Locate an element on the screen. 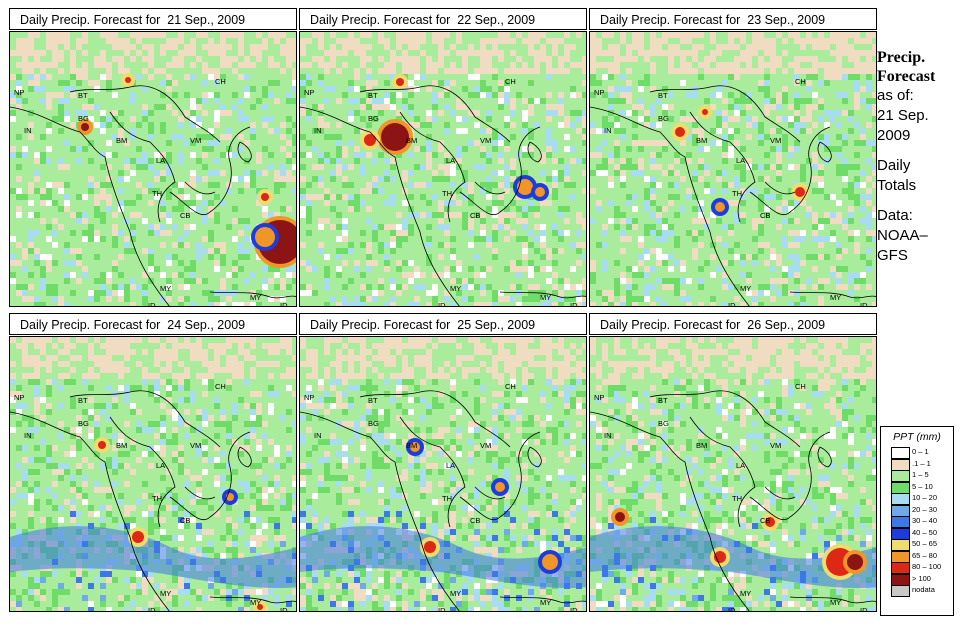 This screenshot has width=965, height=633. legend-item: 20 – 30 is located at coordinates (917, 510).